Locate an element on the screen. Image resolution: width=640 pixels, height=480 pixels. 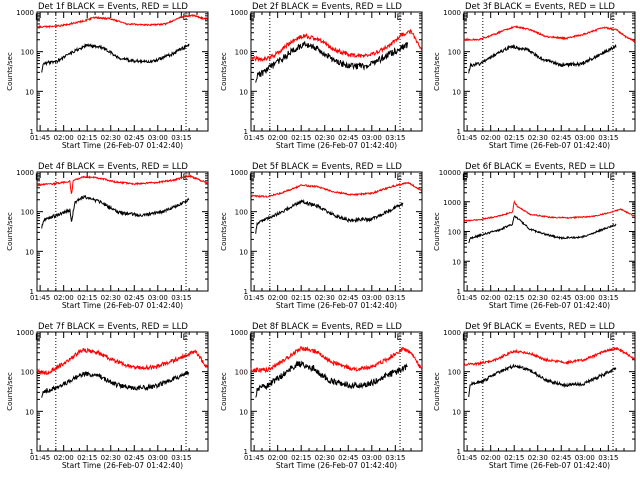
panel-title: Det 2f BLACK = Events, RED = LLD is located at coordinates (327, 7).